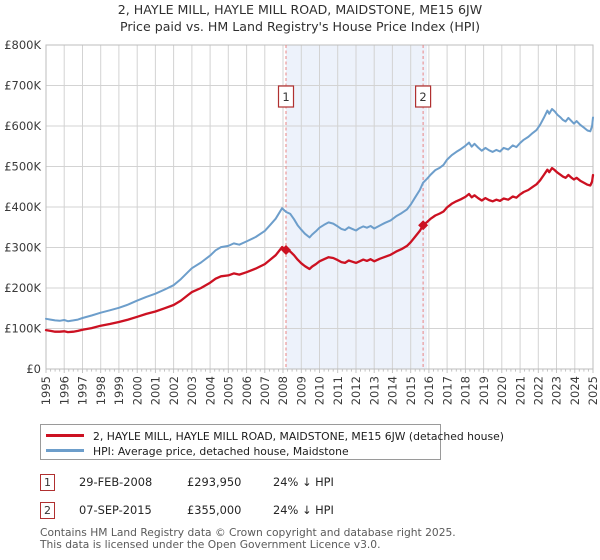  What do you see at coordinates (557, 390) in the screenshot?
I see `x-tick-label: 2023` at bounding box center [557, 390].